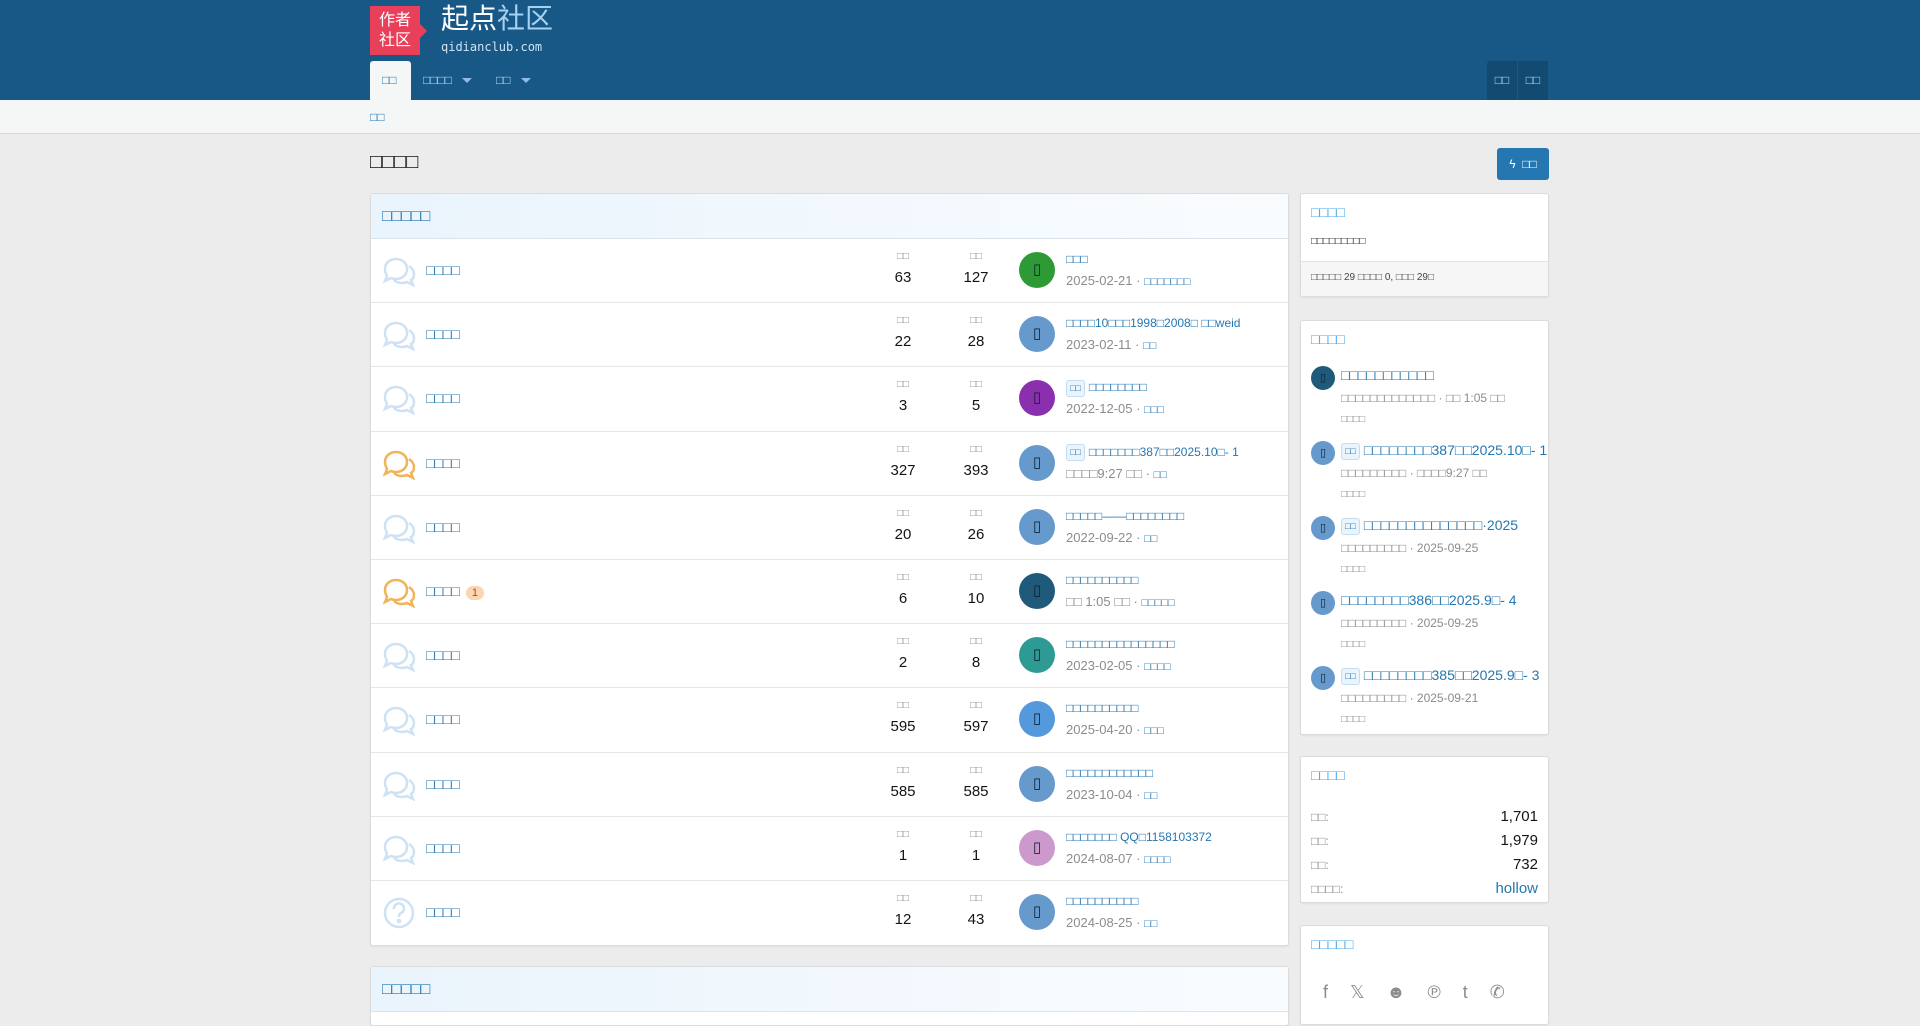 Image resolution: width=1920 pixels, height=1026 pixels. I want to click on post-title-text: □□□□□□□□□□□□□□·2025, so click(1441, 525).